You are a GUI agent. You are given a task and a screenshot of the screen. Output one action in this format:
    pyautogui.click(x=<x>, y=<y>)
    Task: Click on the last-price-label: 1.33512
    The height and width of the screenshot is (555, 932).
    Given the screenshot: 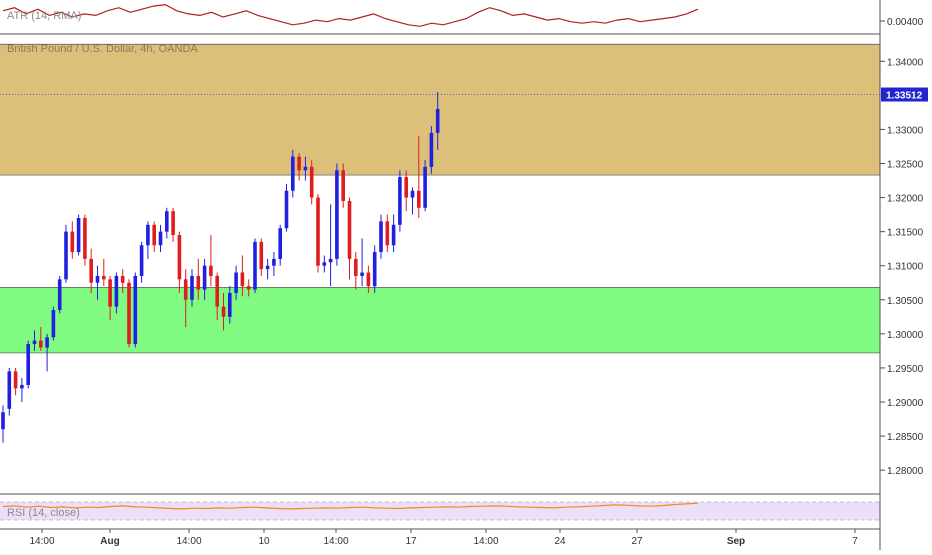 What is the action you would take?
    pyautogui.click(x=904, y=96)
    